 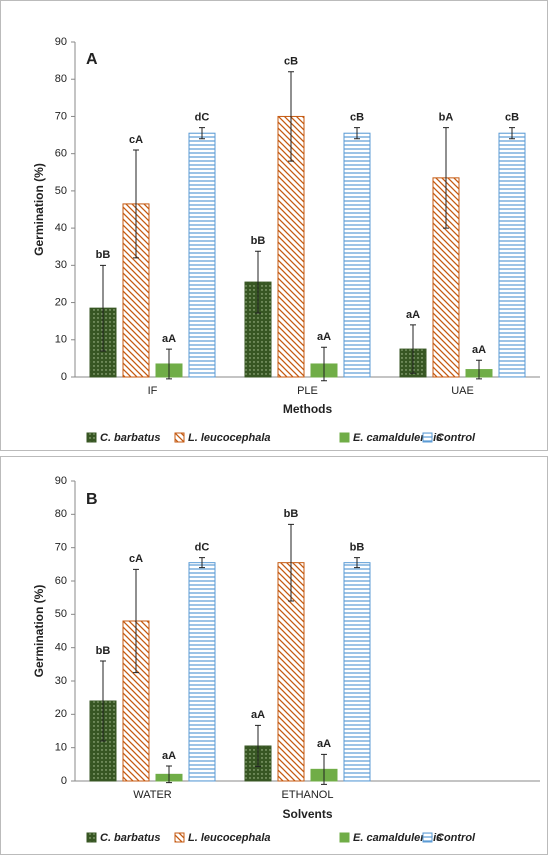 What do you see at coordinates (92, 499) in the screenshot?
I see `panel-label: B` at bounding box center [92, 499].